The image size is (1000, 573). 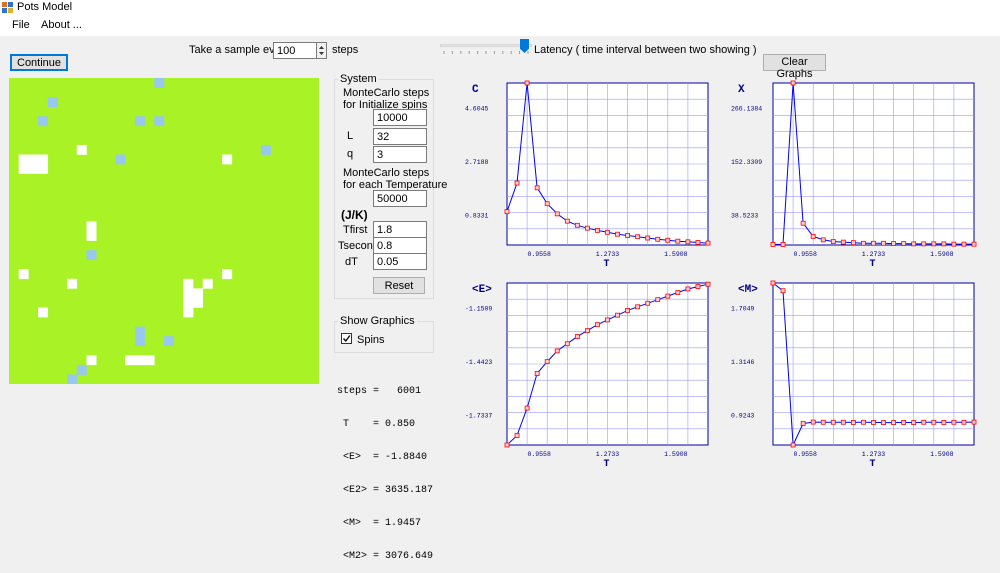 I want to click on menu-file: File, so click(x=21, y=25).